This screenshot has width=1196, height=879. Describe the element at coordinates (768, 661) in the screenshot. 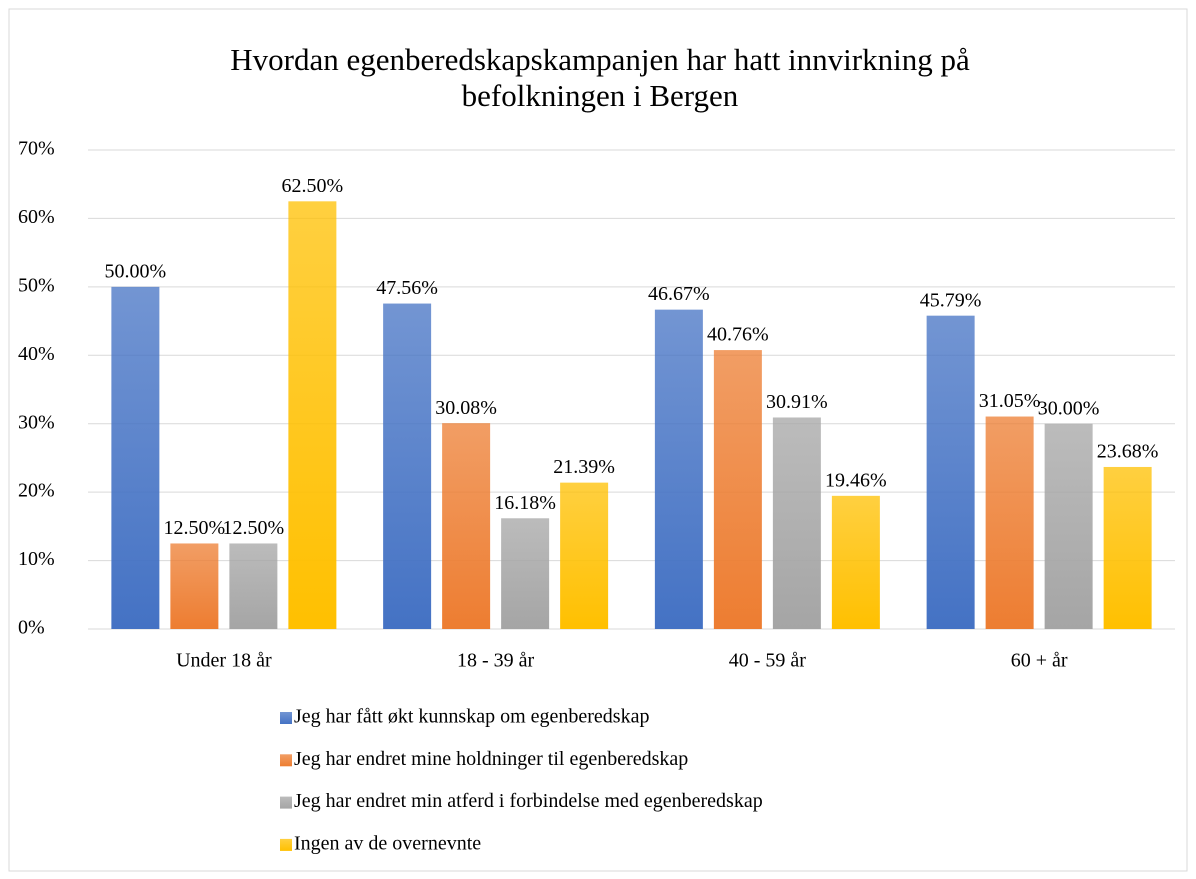

I see `x-tick-label: 40 - 59 år` at that location.